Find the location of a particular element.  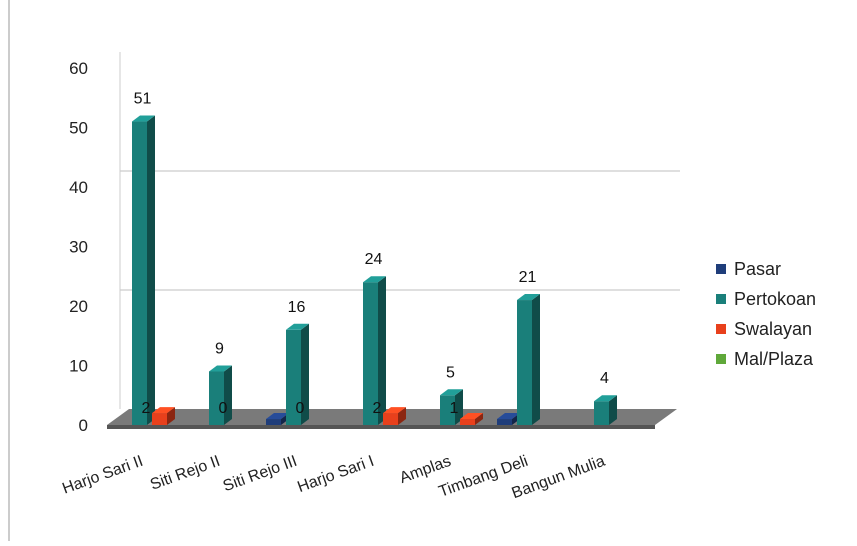

legend-item-pertokoan: Pertokoan is located at coordinates (786, 299).